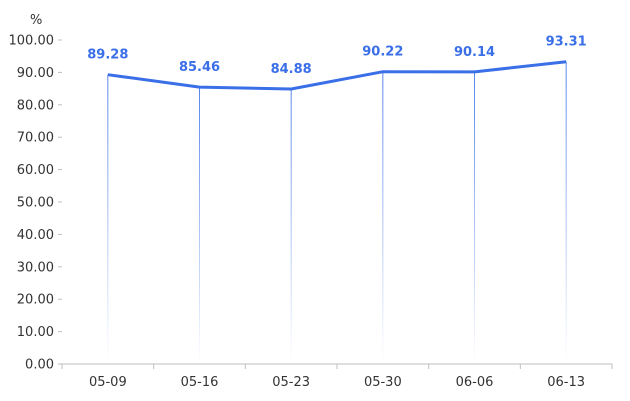 The image size is (630, 401). I want to click on y-tick-label: 60.00, so click(35, 170).